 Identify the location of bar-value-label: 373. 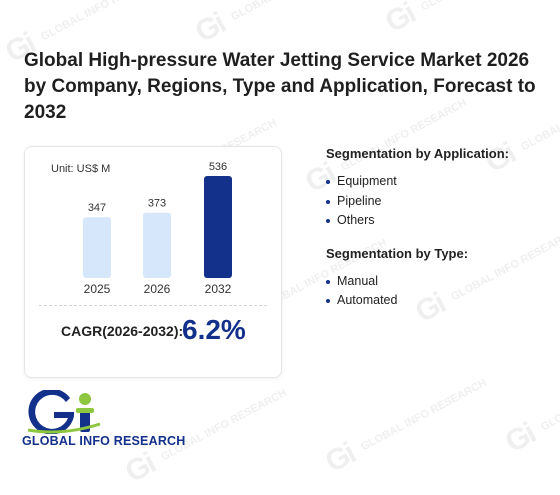
(157, 204).